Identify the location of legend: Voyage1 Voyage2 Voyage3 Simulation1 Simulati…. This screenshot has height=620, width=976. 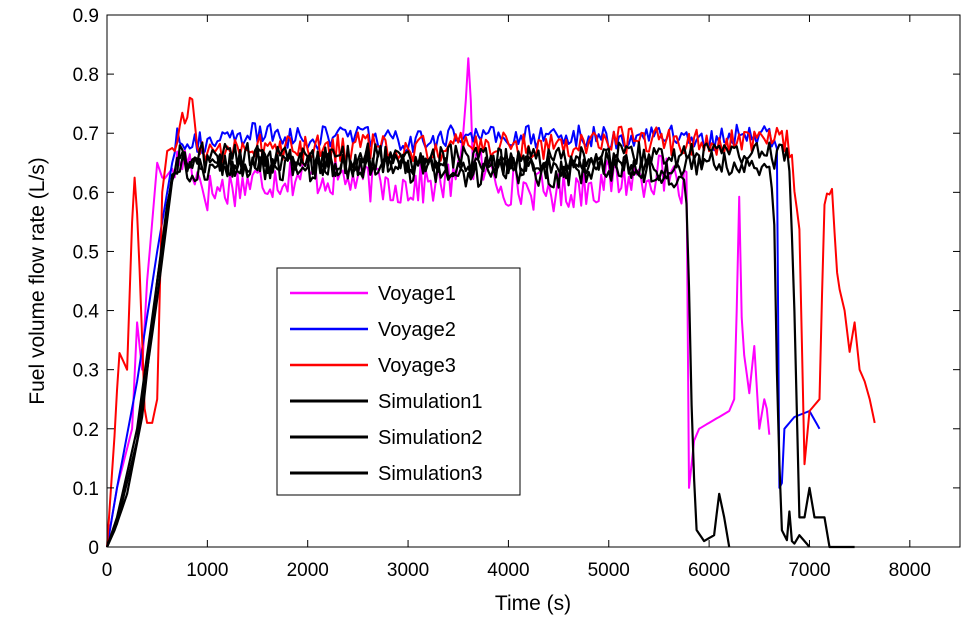
(398, 381).